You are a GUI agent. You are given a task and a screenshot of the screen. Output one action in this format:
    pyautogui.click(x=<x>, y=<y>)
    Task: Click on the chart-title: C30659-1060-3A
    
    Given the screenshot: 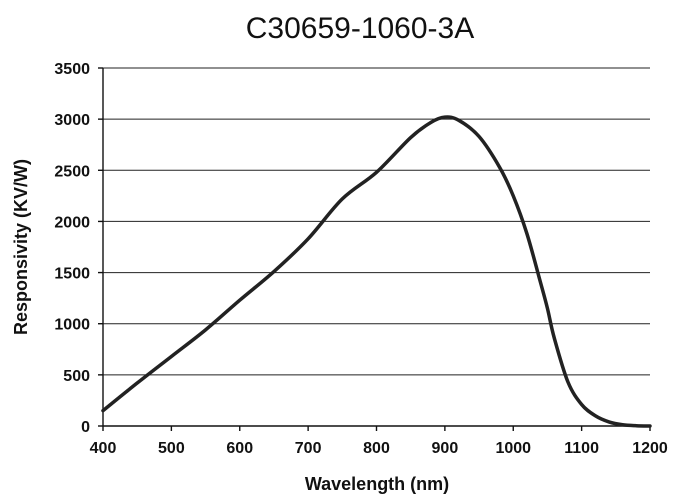 What is the action you would take?
    pyautogui.click(x=360, y=28)
    